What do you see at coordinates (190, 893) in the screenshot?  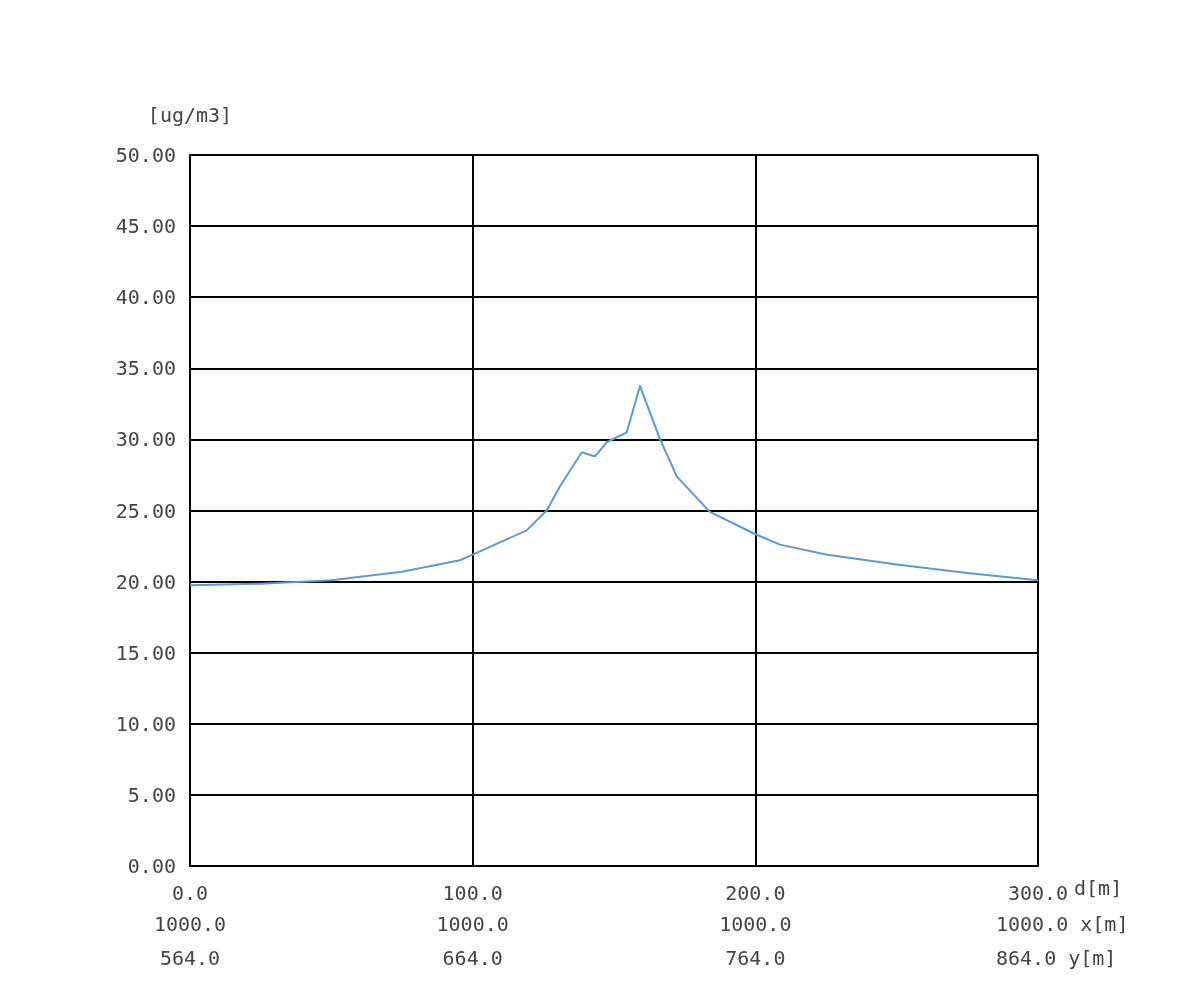 I see `x-tick-label: 0.0` at bounding box center [190, 893].